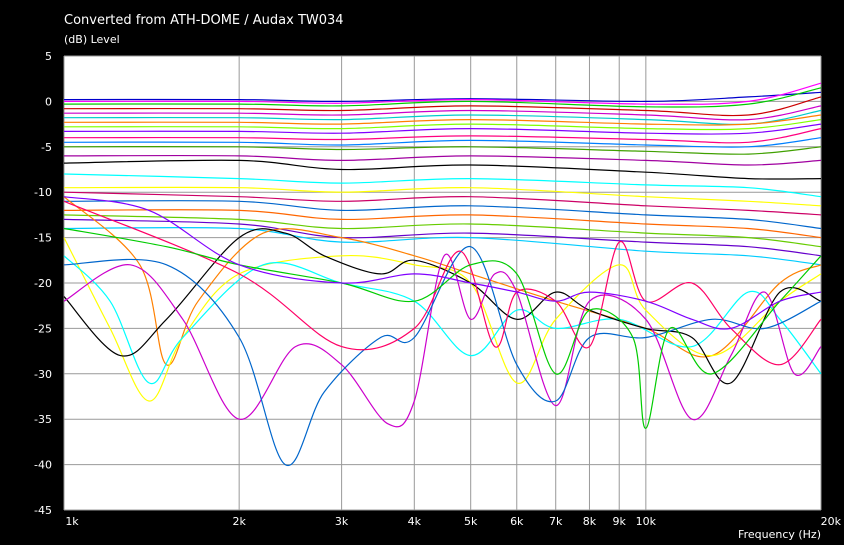  I want to click on x-tick-label: 3k, so click(342, 521).